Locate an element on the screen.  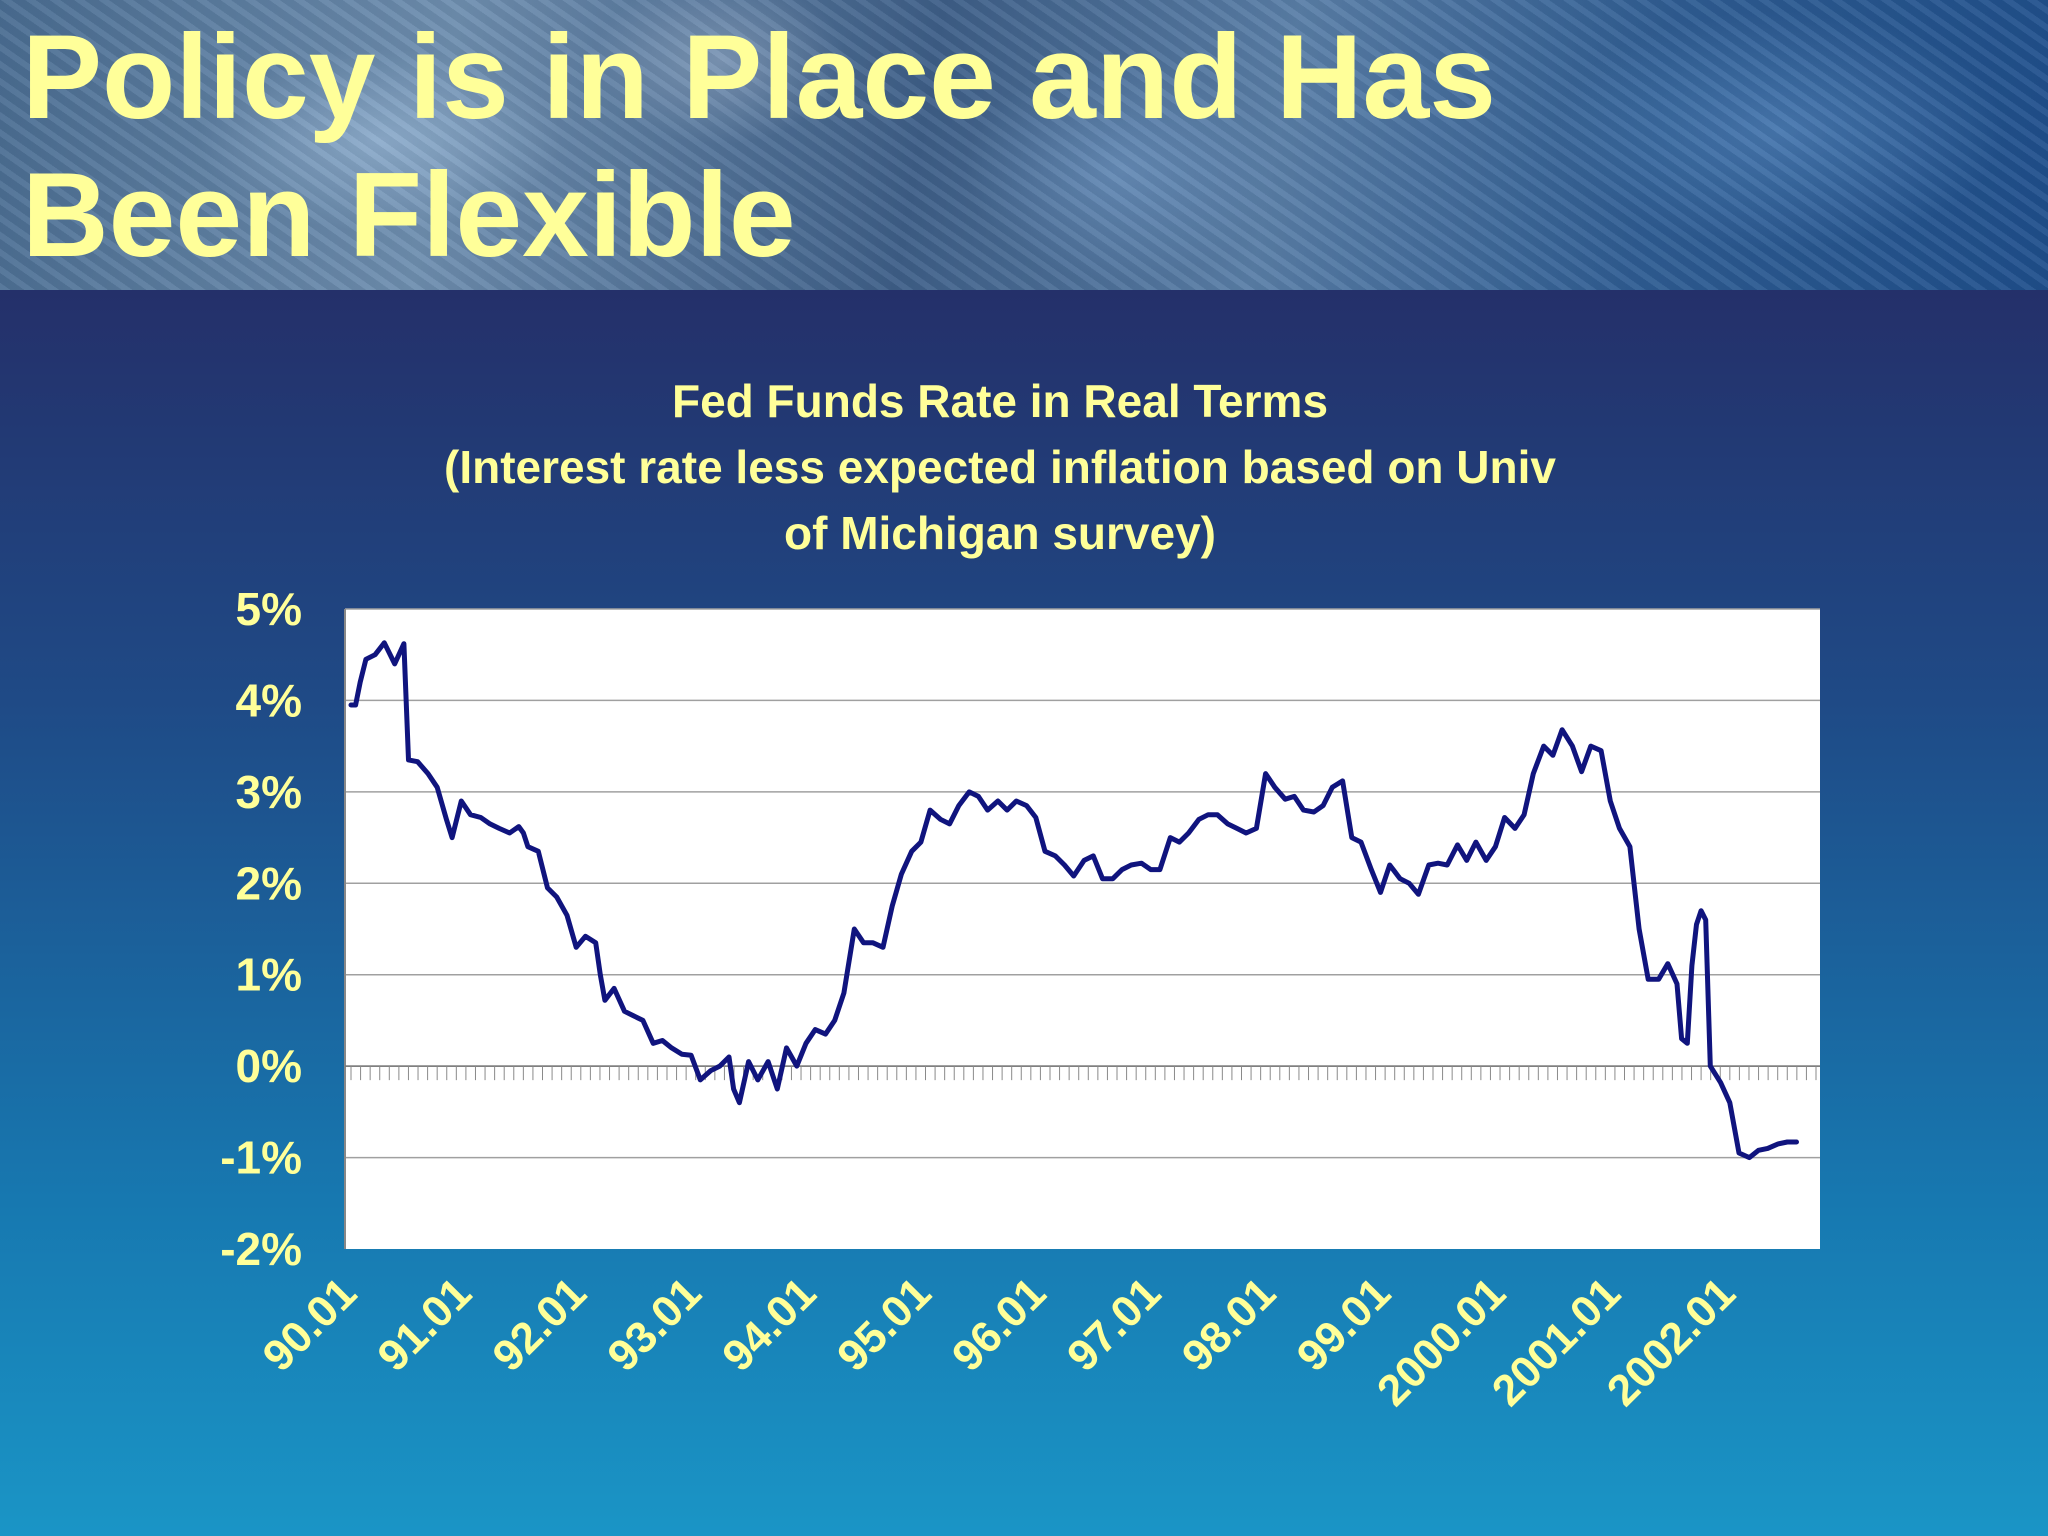
x-tick-label: 96.01 is located at coordinates (999, 1324).